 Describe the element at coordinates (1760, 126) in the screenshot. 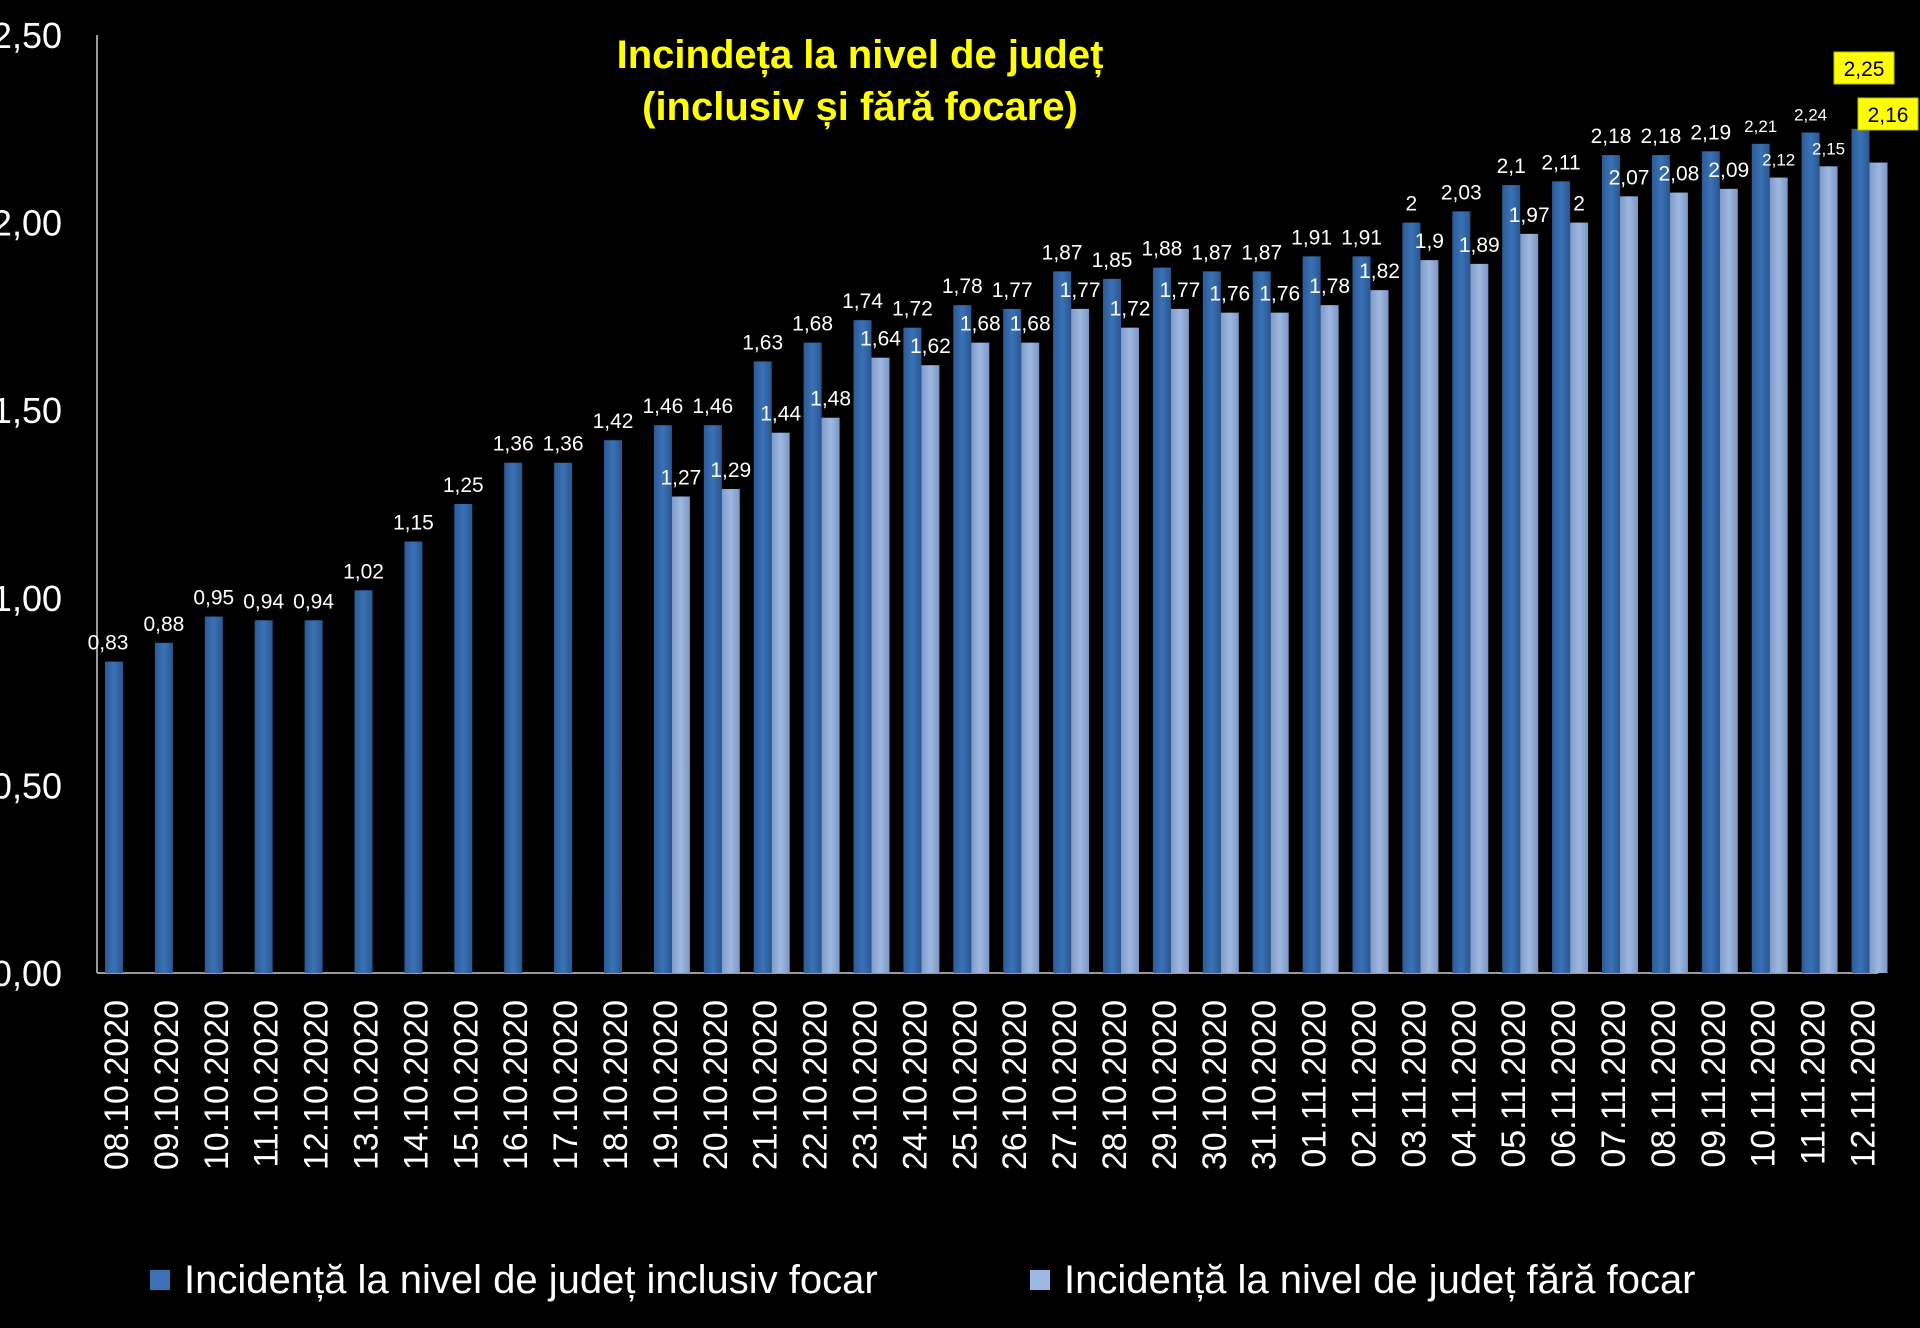

I see `data-label-inclusiv-focar: 2,21` at that location.